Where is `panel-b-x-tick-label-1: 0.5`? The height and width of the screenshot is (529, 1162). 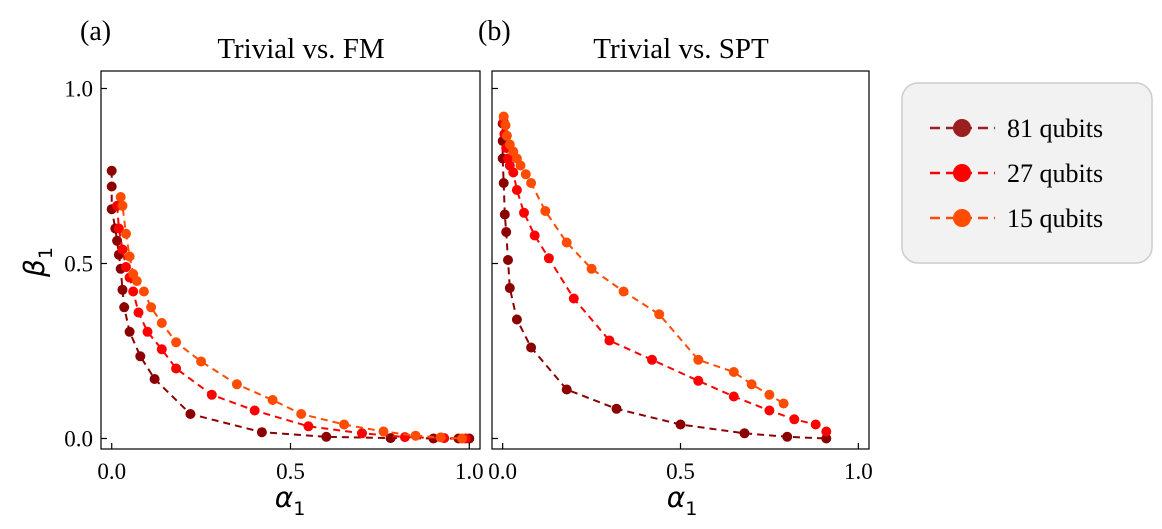 panel-b-x-tick-label-1: 0.5 is located at coordinates (680, 471).